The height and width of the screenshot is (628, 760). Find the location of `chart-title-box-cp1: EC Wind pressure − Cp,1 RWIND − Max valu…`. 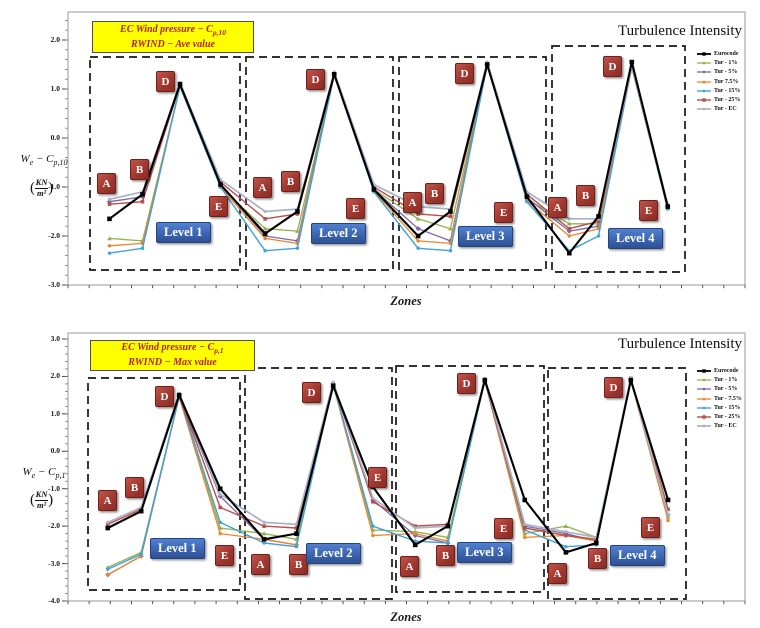

chart-title-box-cp1: EC Wind pressure − Cp,1 RWIND − Max valu… is located at coordinates (172, 355).